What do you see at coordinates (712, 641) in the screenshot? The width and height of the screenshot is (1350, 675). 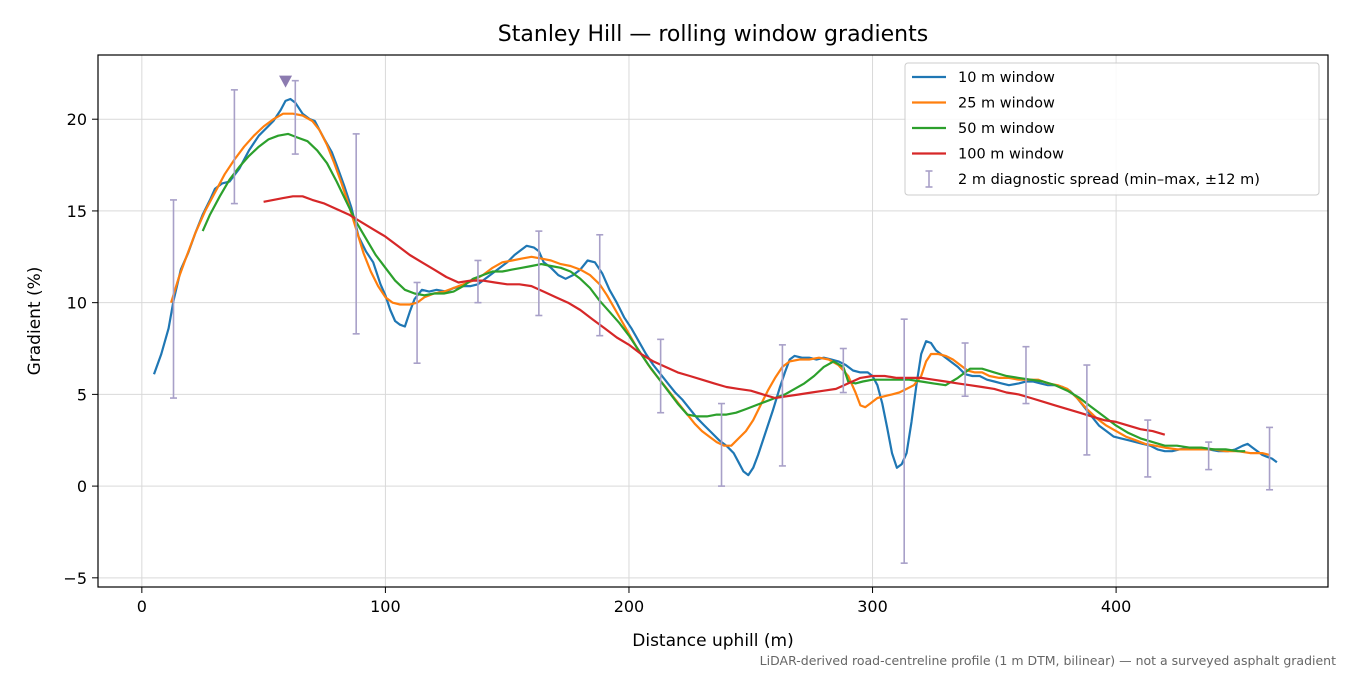 I see `x-axis-label: Distance uphill (m)` at bounding box center [712, 641].